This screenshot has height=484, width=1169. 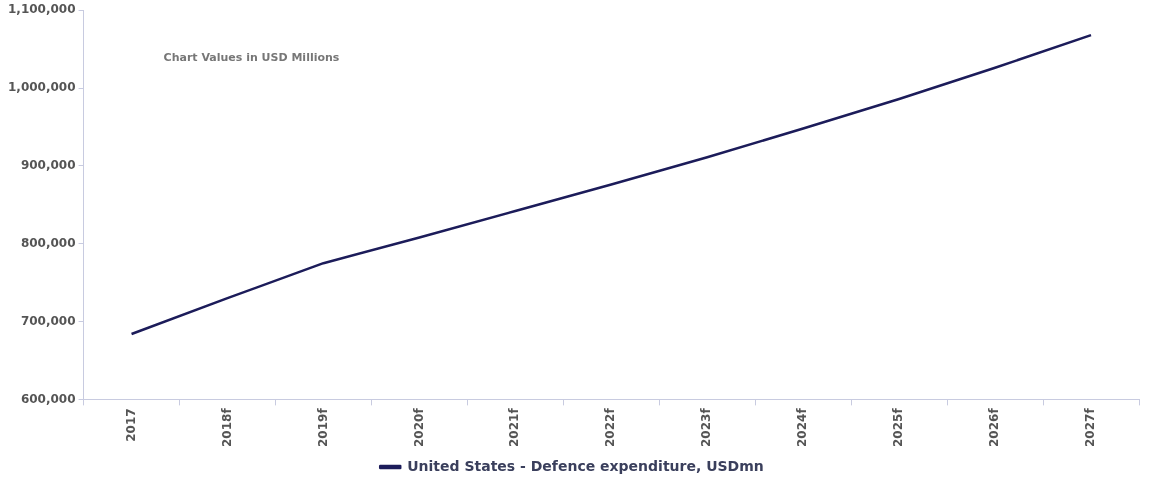 I want to click on y-tick-label: 600,000, so click(x=48, y=398).